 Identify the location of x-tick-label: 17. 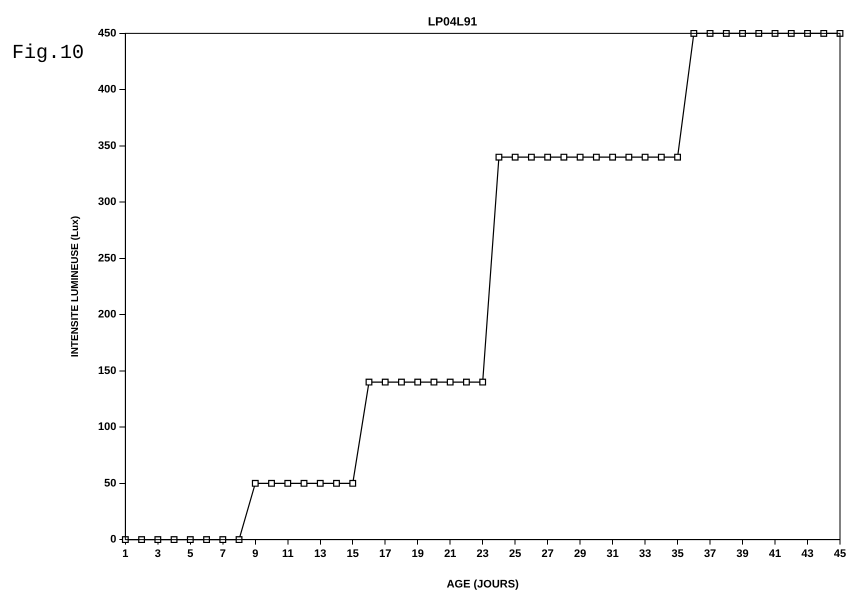
(385, 554).